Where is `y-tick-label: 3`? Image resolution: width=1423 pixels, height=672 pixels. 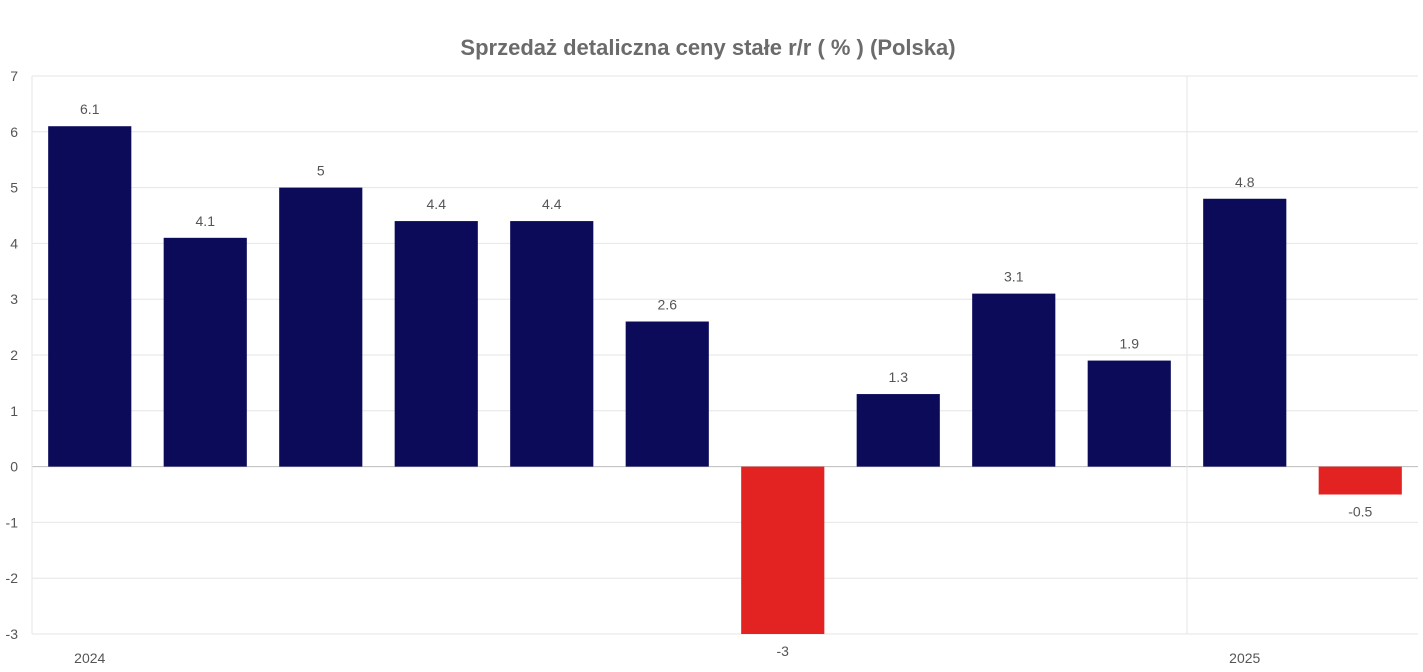
y-tick-label: 3 is located at coordinates (14, 299).